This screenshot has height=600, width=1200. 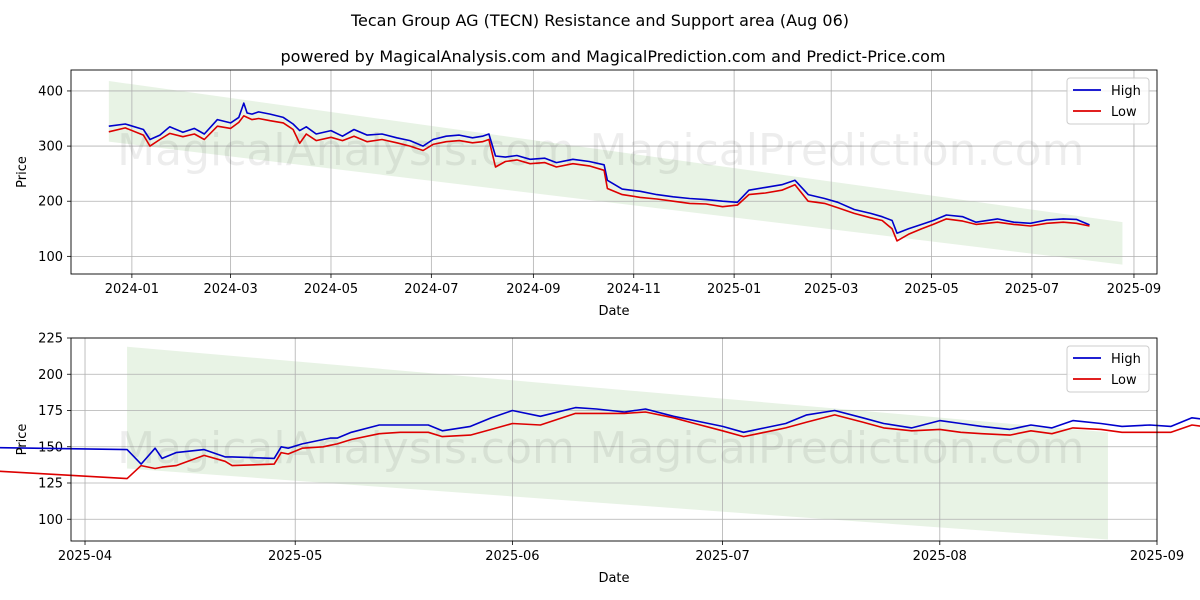 I want to click on series-line-high, so click(x=600, y=435).